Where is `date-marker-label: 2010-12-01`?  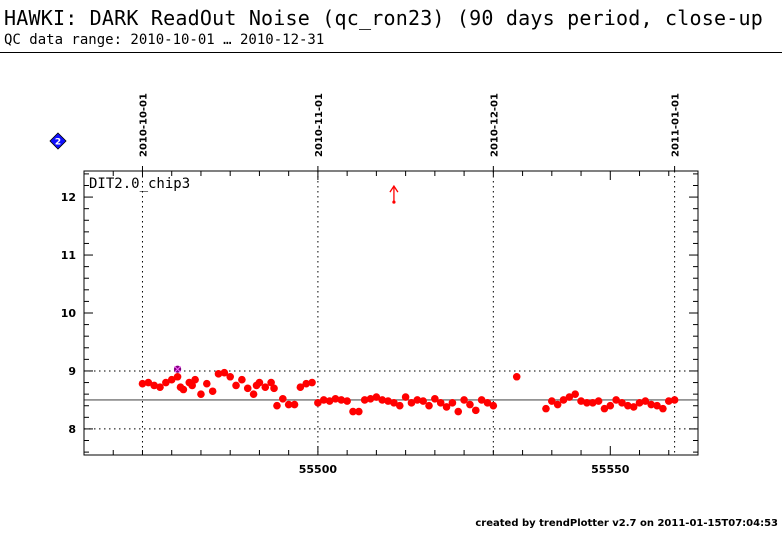
date-marker-label: 2010-12-01 is located at coordinates (494, 125).